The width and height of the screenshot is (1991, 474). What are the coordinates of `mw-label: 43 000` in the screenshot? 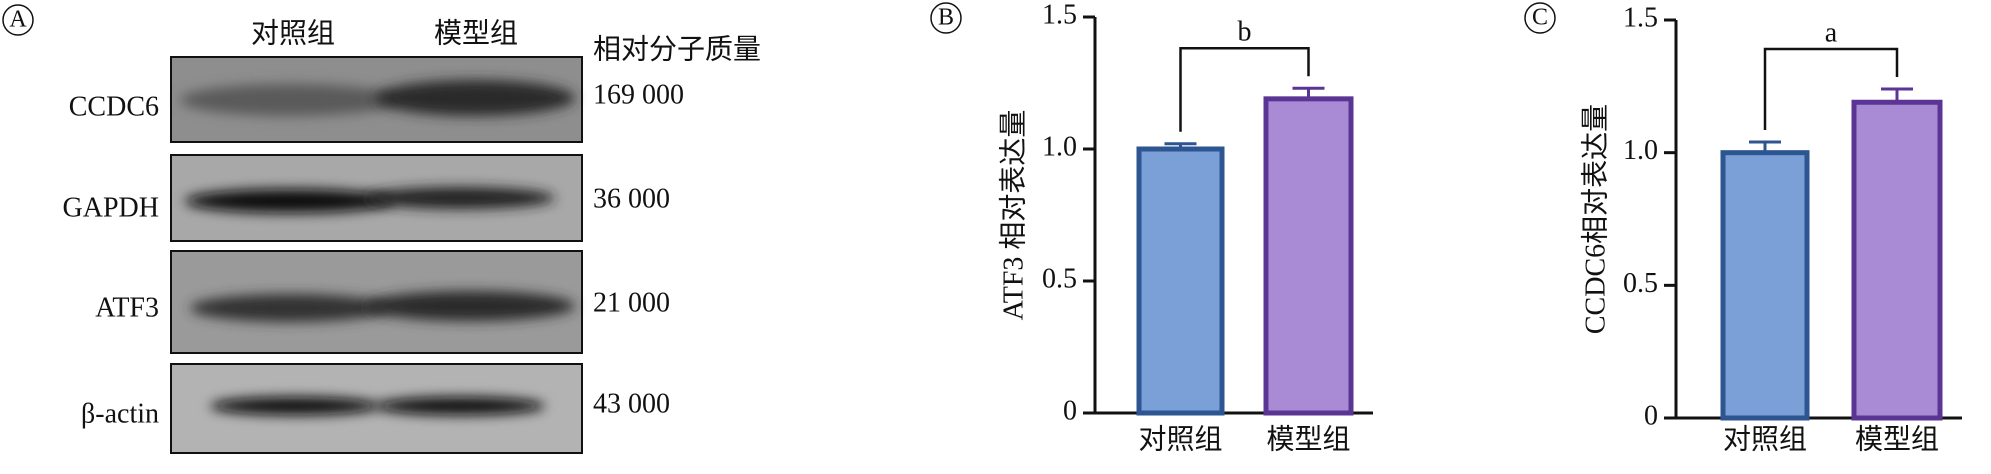 It's located at (631, 403).